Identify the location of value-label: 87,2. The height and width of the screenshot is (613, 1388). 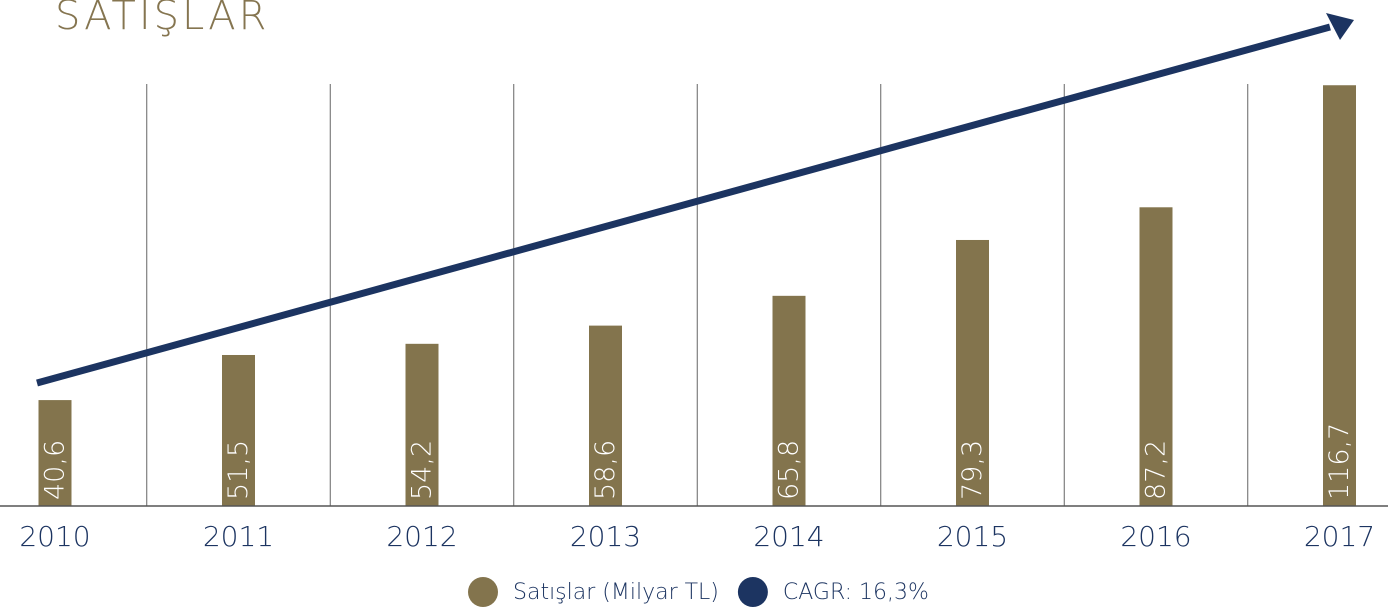
(1156, 470).